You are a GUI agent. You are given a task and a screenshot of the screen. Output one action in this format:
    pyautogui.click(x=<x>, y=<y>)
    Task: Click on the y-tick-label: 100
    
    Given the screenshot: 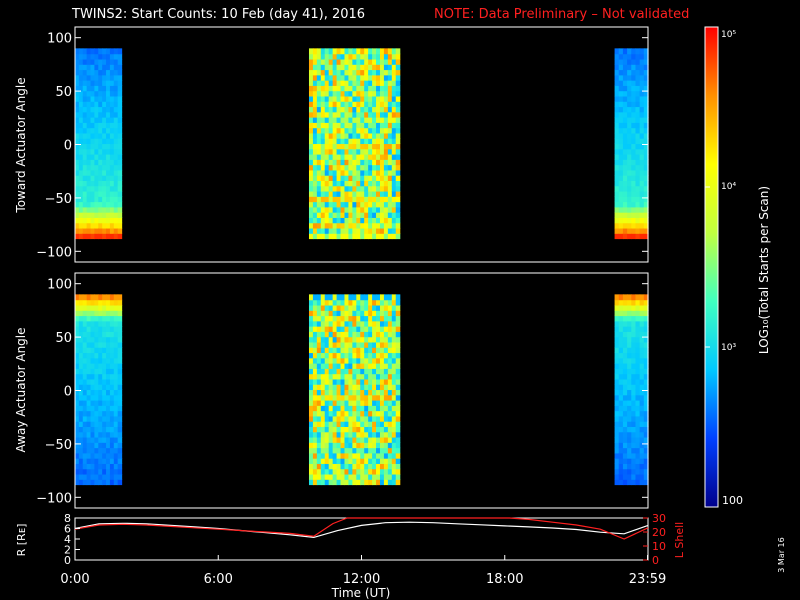 What is the action you would take?
    pyautogui.click(x=59, y=285)
    